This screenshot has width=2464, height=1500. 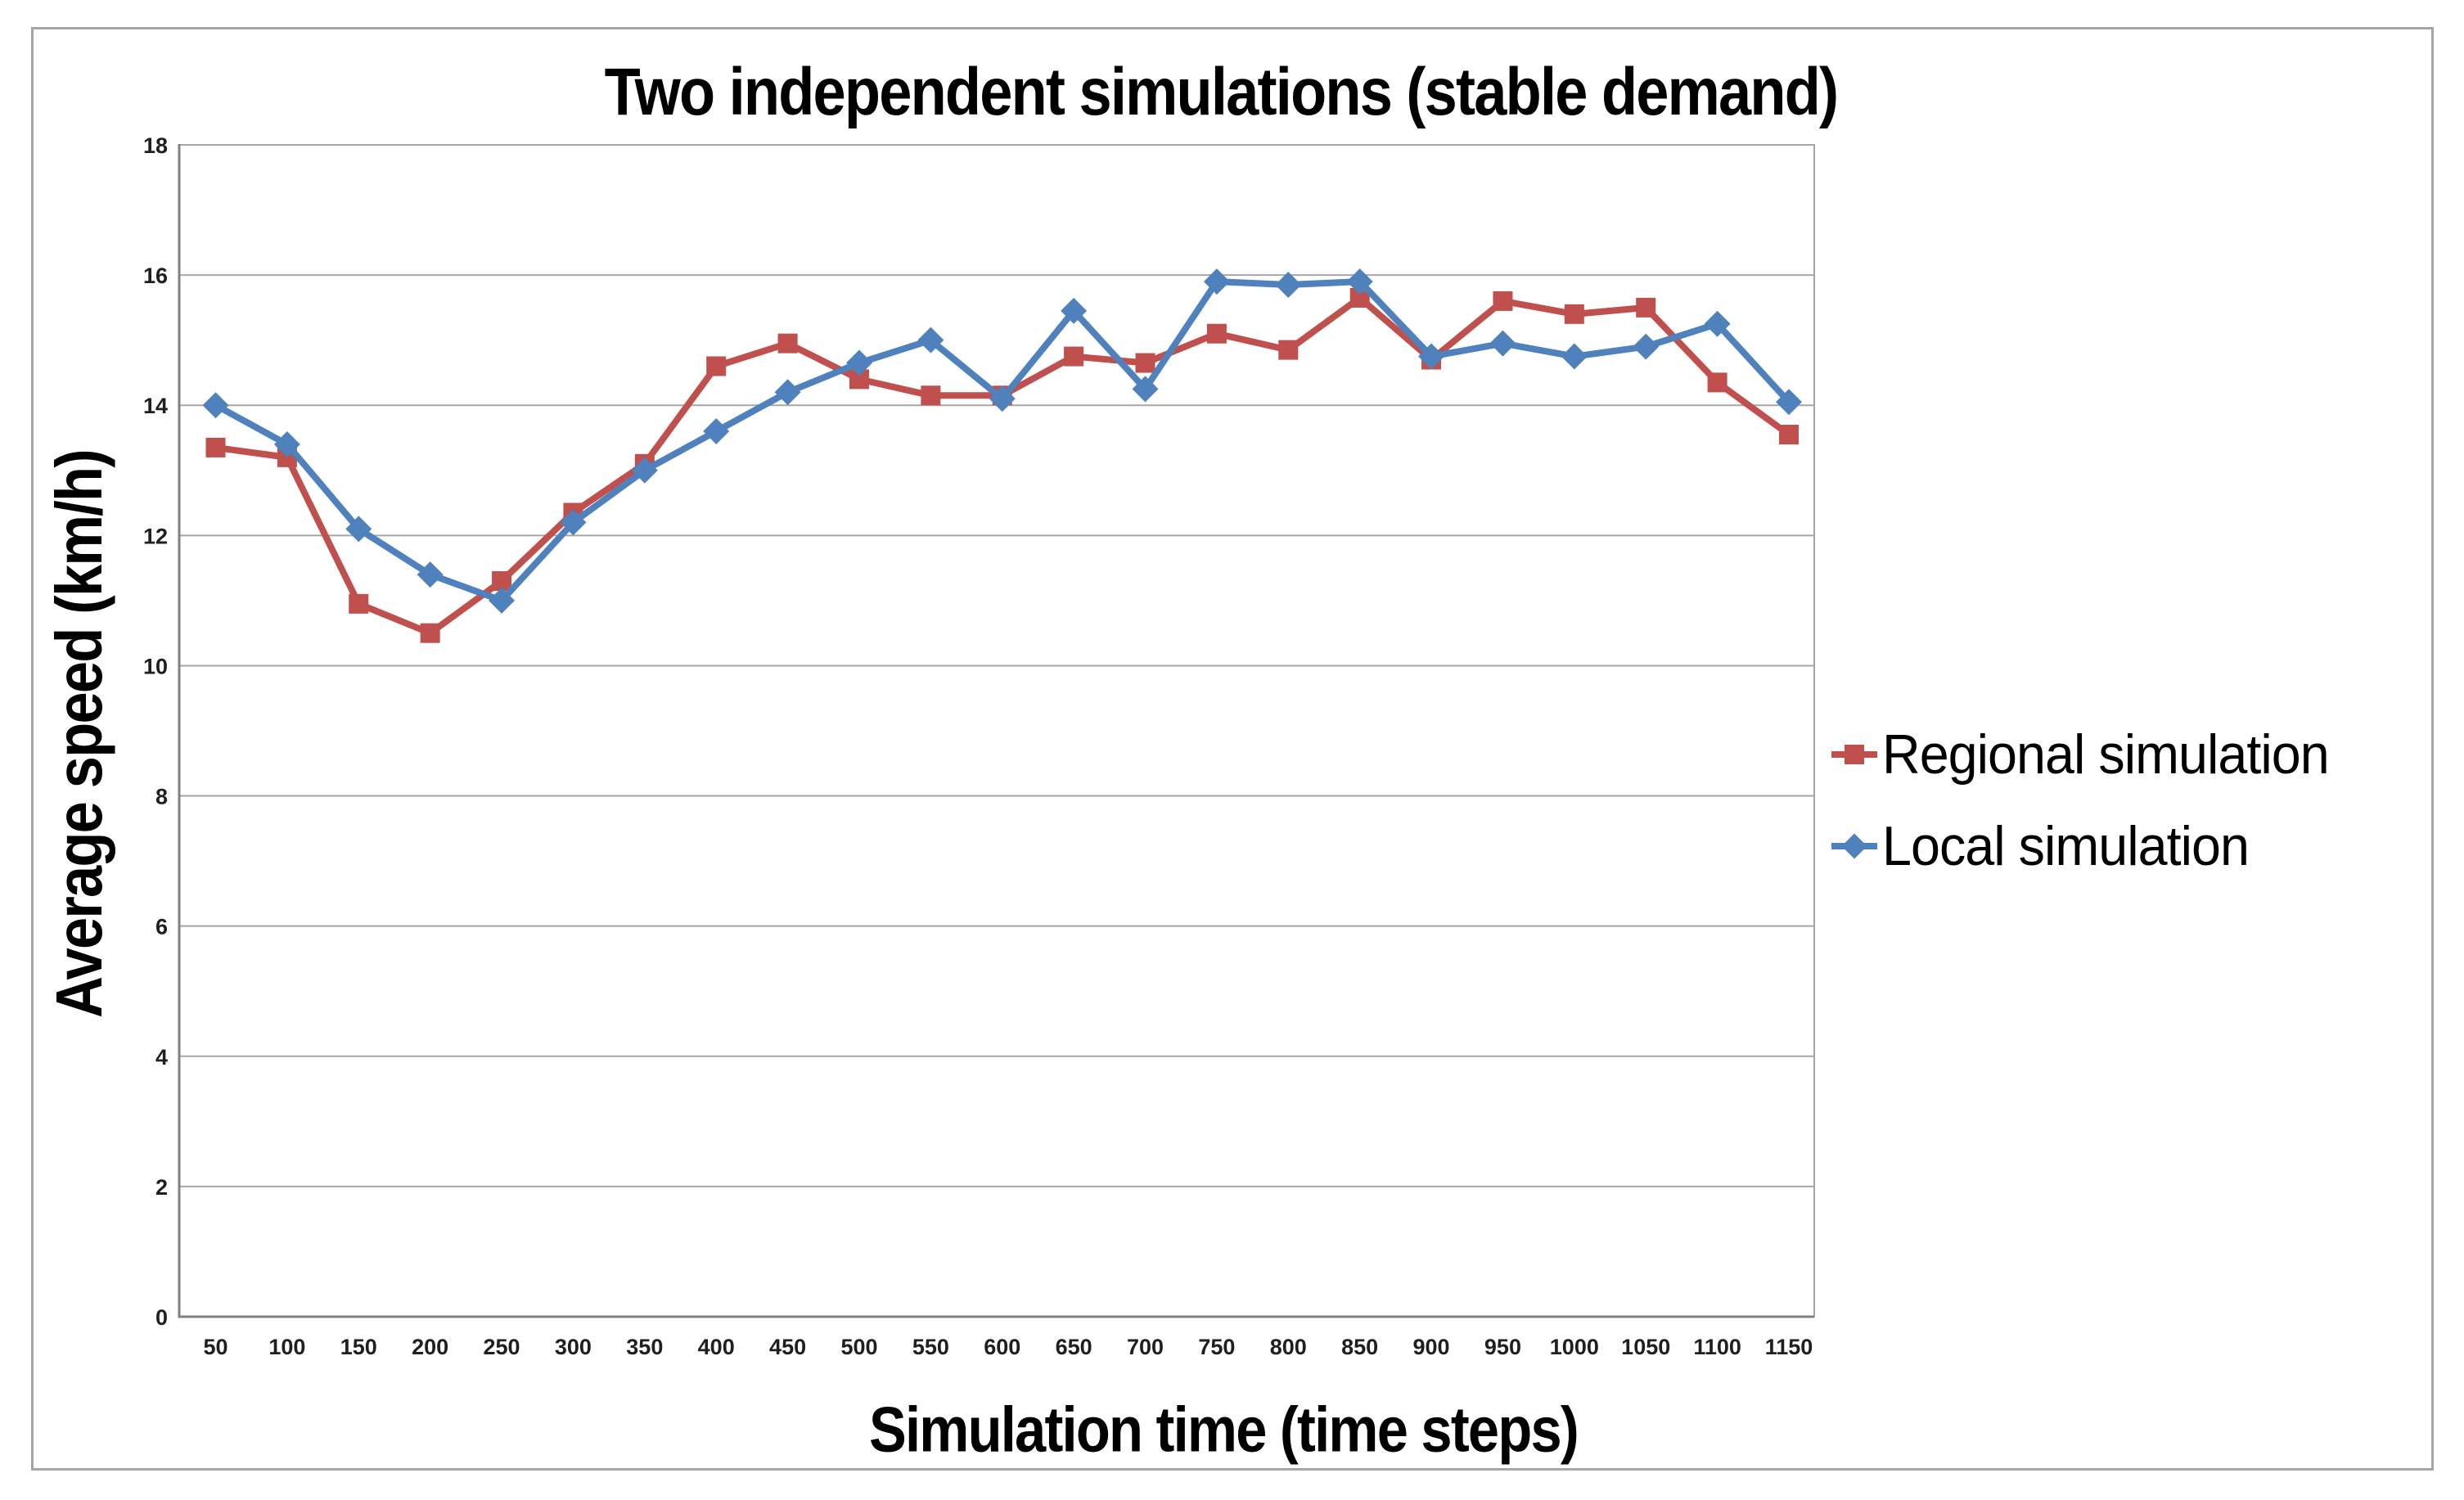 I want to click on x-tick-label: 750, so click(x=1216, y=1347).